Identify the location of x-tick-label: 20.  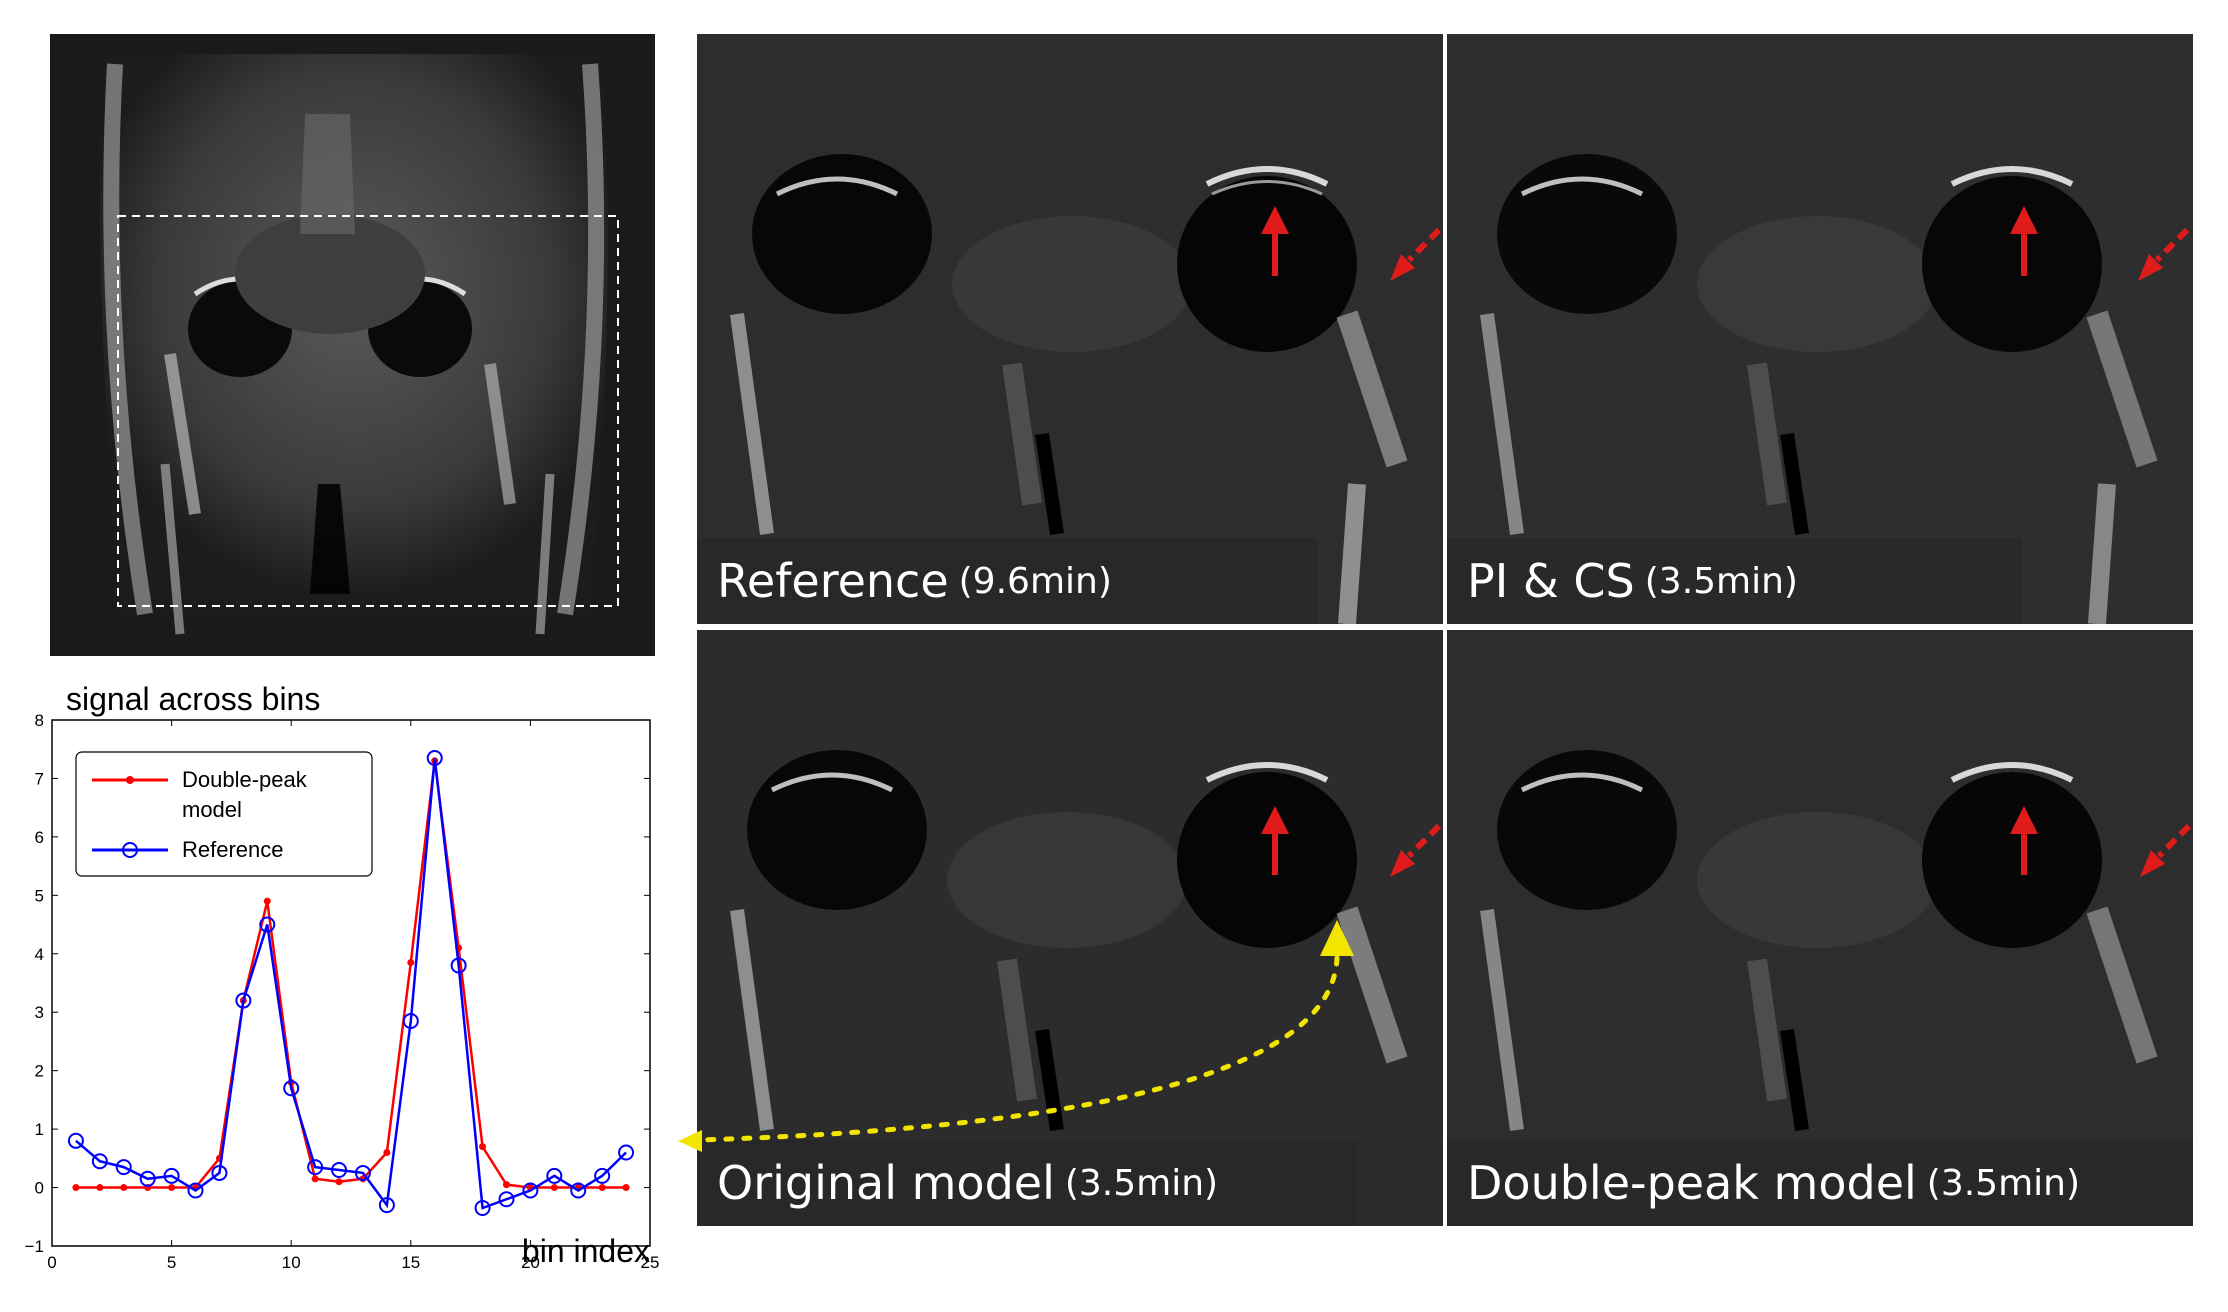
(530, 1261).